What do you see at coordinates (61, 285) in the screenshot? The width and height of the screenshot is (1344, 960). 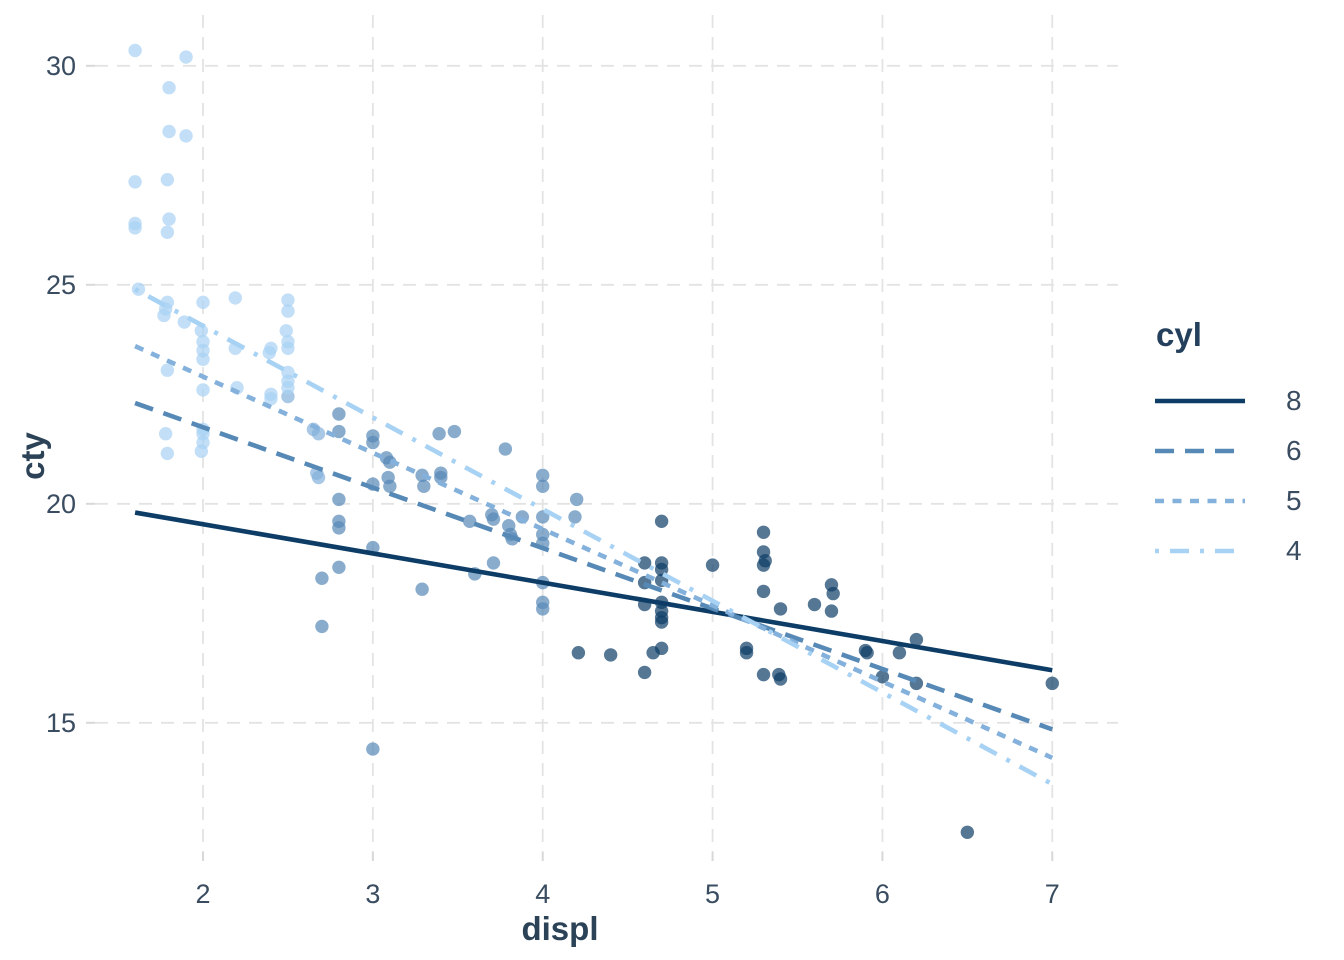 I see `y-tick-label: 25` at bounding box center [61, 285].